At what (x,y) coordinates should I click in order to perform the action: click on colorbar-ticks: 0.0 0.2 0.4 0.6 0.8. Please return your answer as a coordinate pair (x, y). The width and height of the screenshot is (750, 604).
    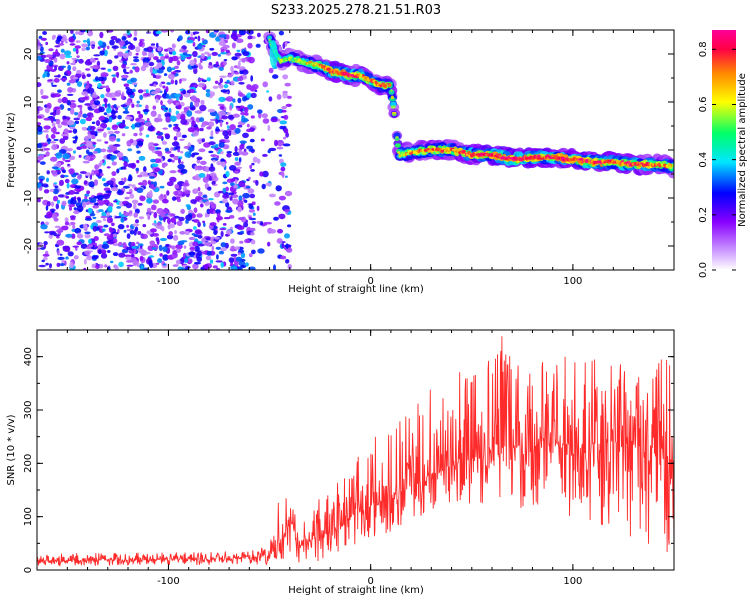
    Looking at the image, I should click on (717, 159).